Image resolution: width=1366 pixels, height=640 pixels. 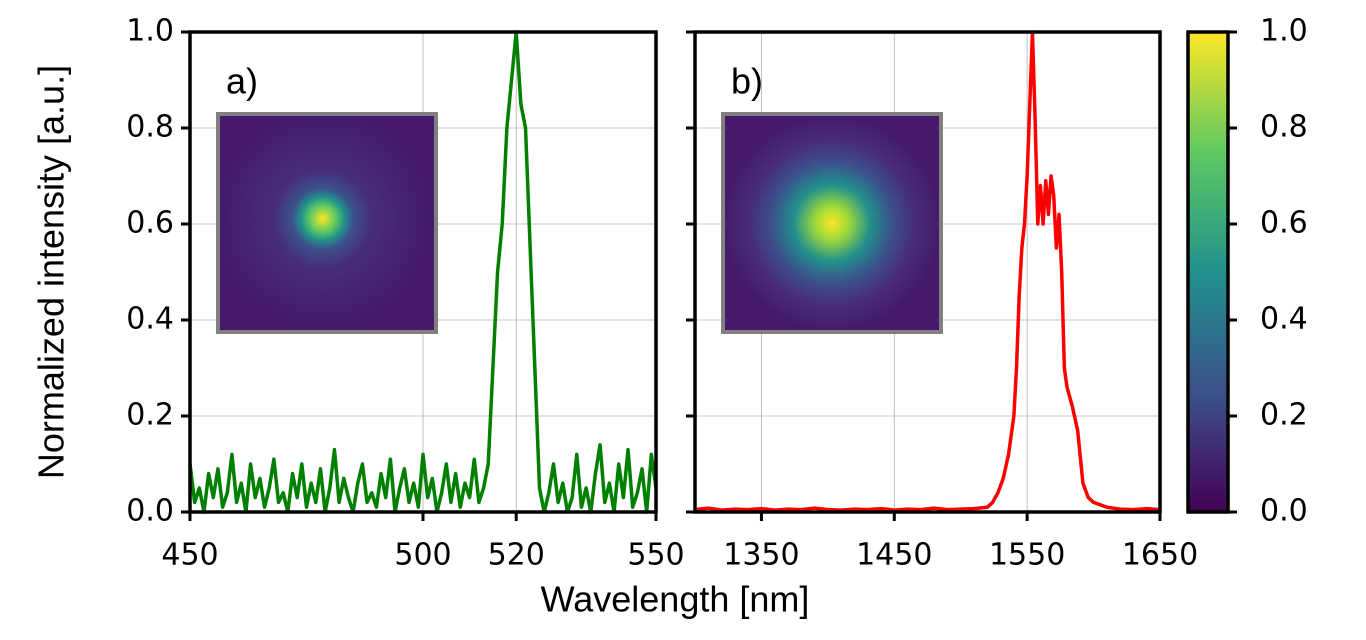 I want to click on colorbar-tick-label: 1.0, so click(x=1284, y=31).